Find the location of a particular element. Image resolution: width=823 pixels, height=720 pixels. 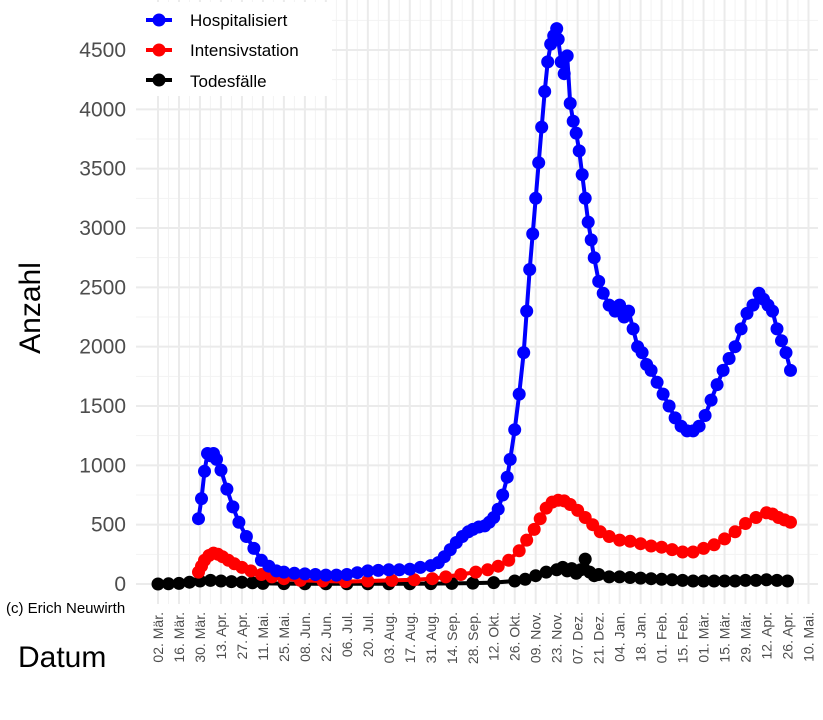

x-tick-label: 03. Aug. is located at coordinates (389, 637).